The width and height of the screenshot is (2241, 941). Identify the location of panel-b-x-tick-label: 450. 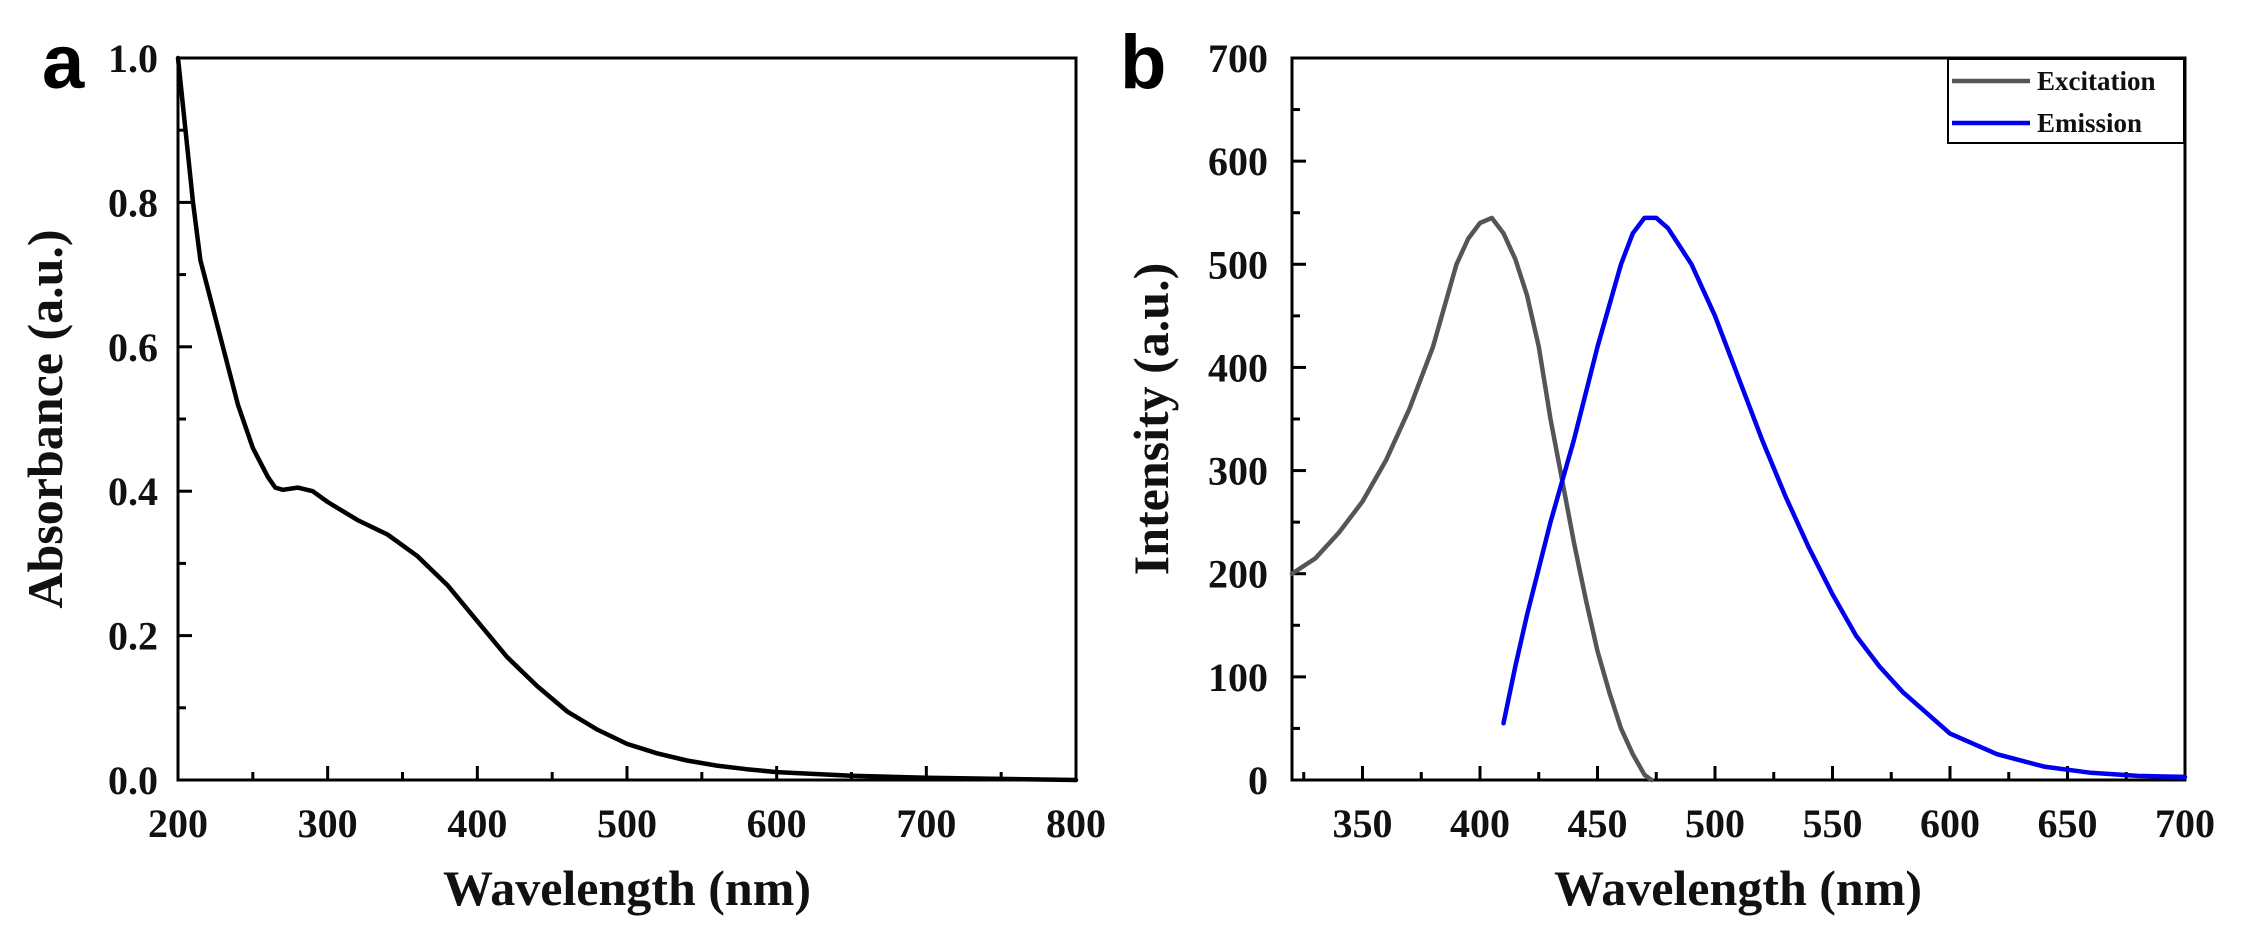
(1598, 823).